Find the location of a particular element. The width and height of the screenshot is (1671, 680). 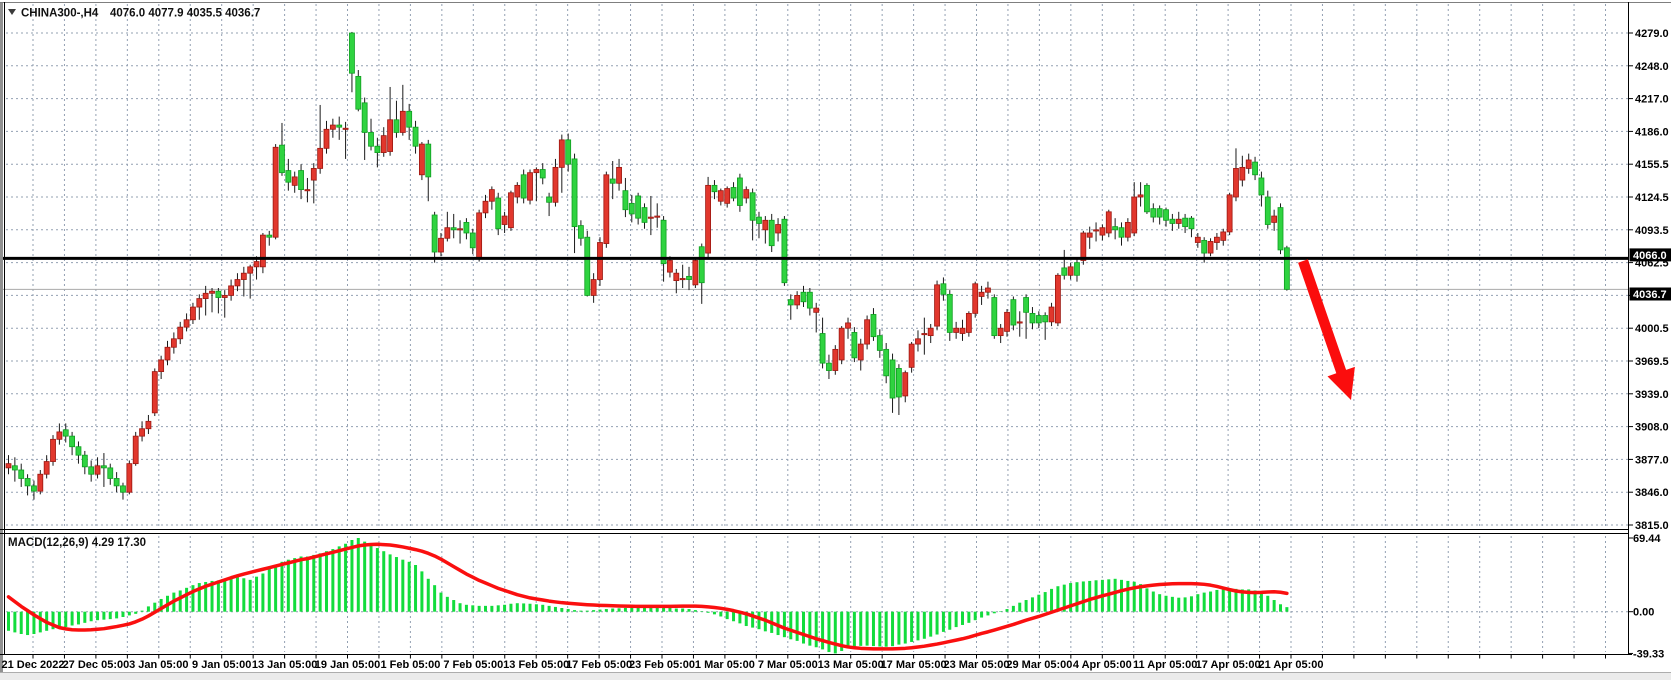

time-tick-label: 3 Jan 05:00 is located at coordinates (158, 665).